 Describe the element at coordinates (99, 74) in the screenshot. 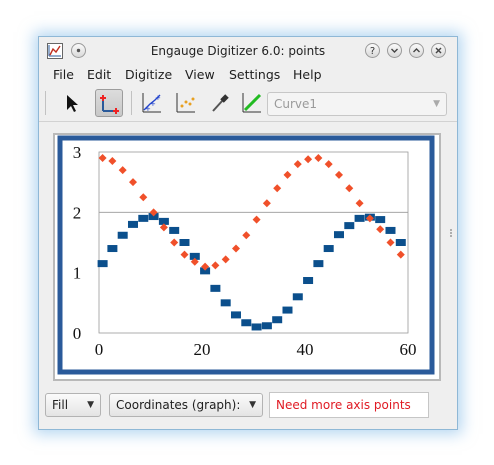

I see `menu-edit: Edit` at that location.